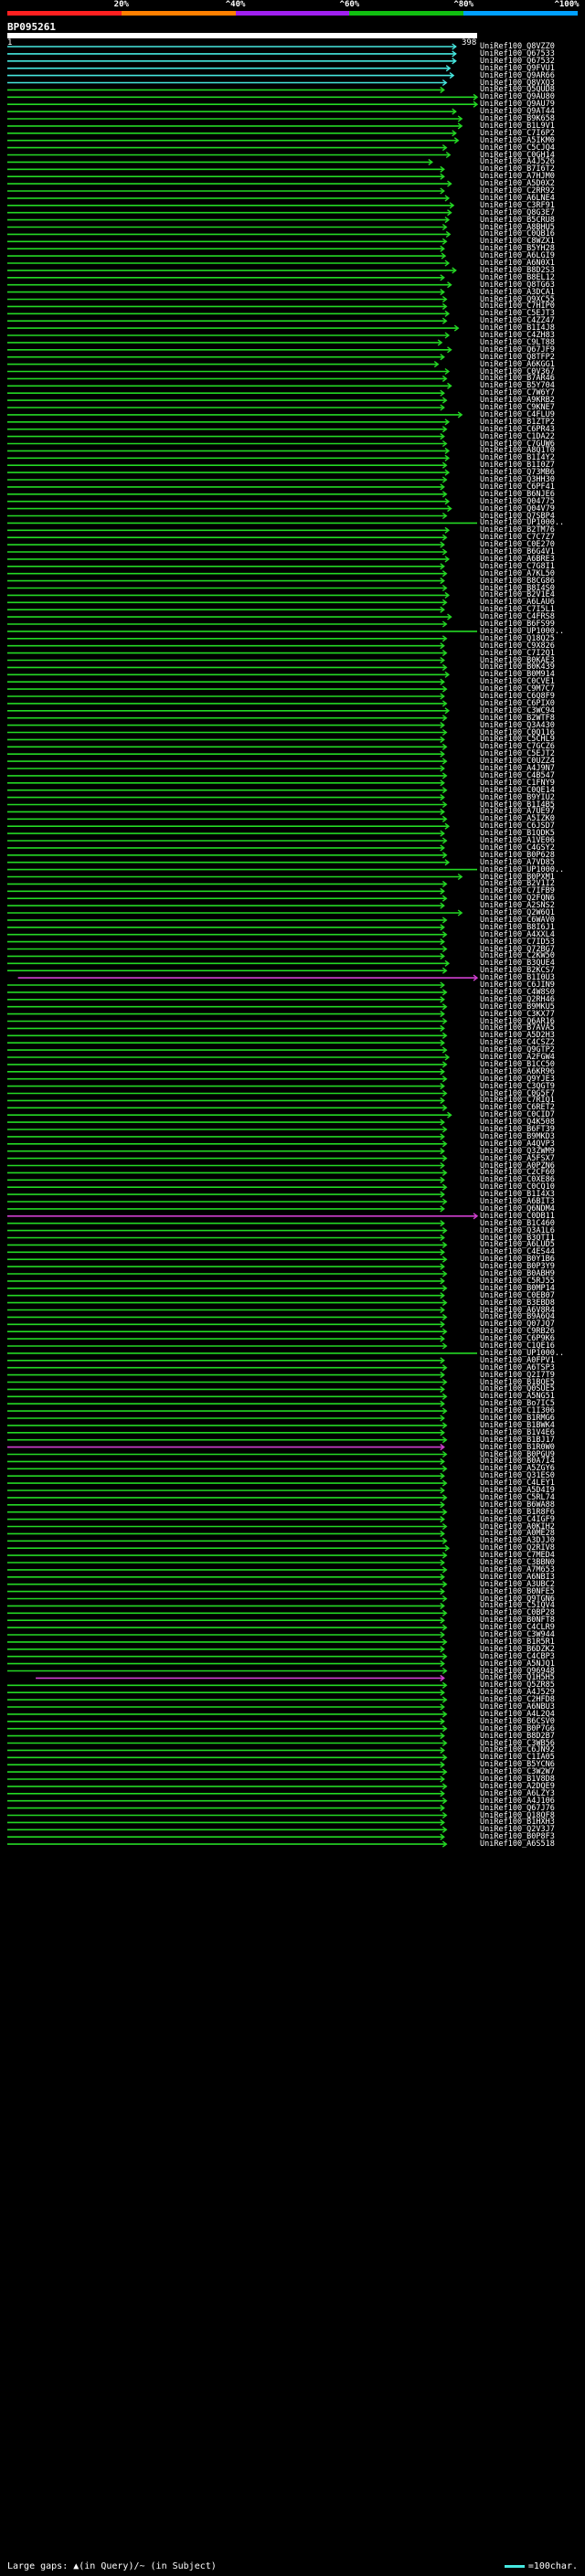  Describe the element at coordinates (517, 1230) in the screenshot. I see `hit-label: UniRef100_Q3A1L6` at that location.